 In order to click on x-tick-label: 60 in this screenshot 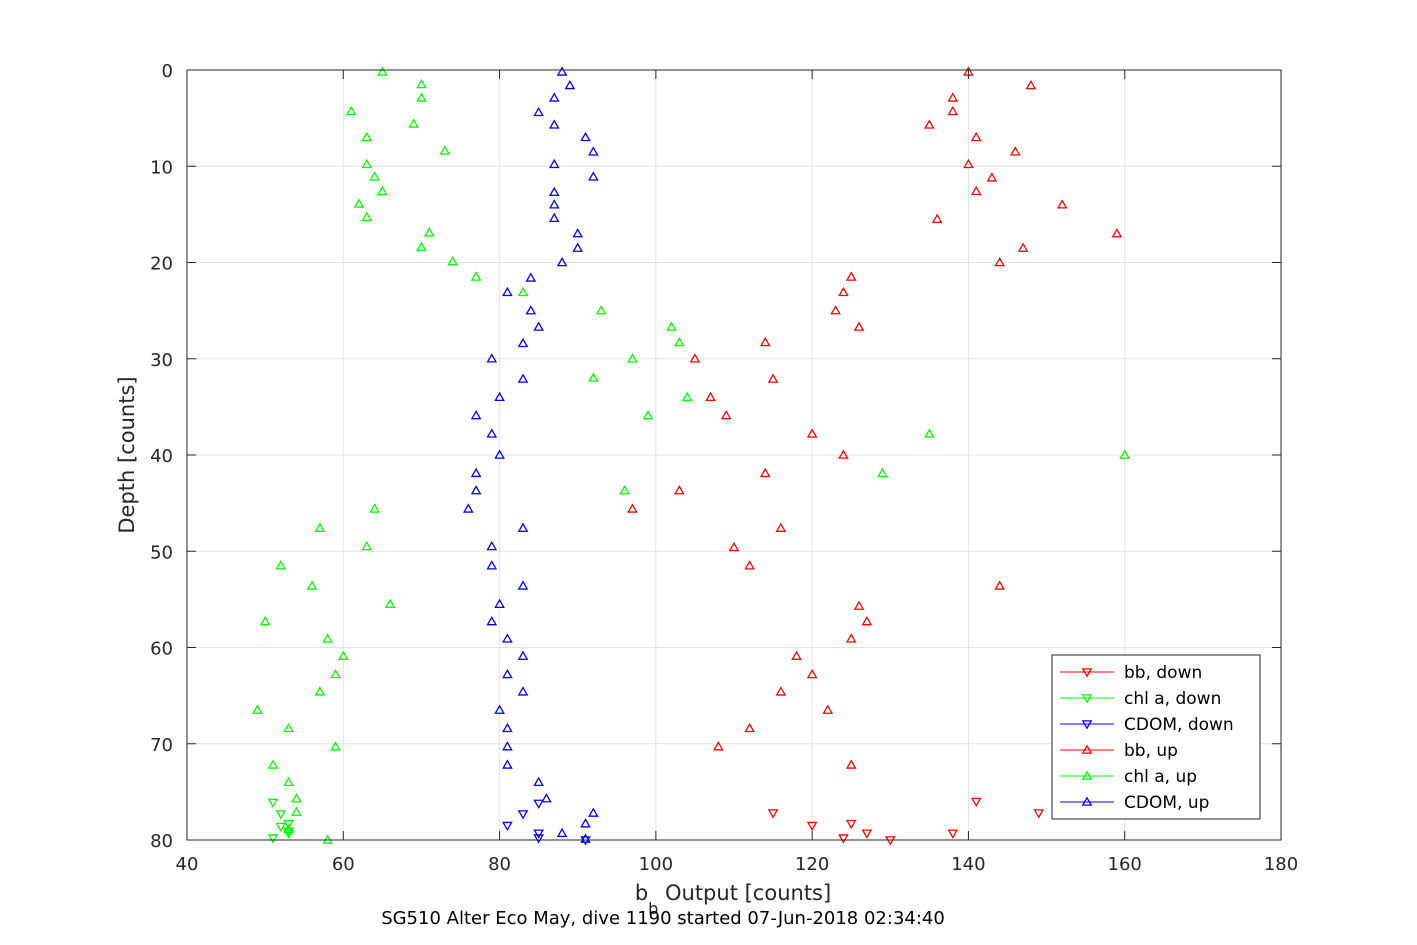, I will do `click(343, 864)`.